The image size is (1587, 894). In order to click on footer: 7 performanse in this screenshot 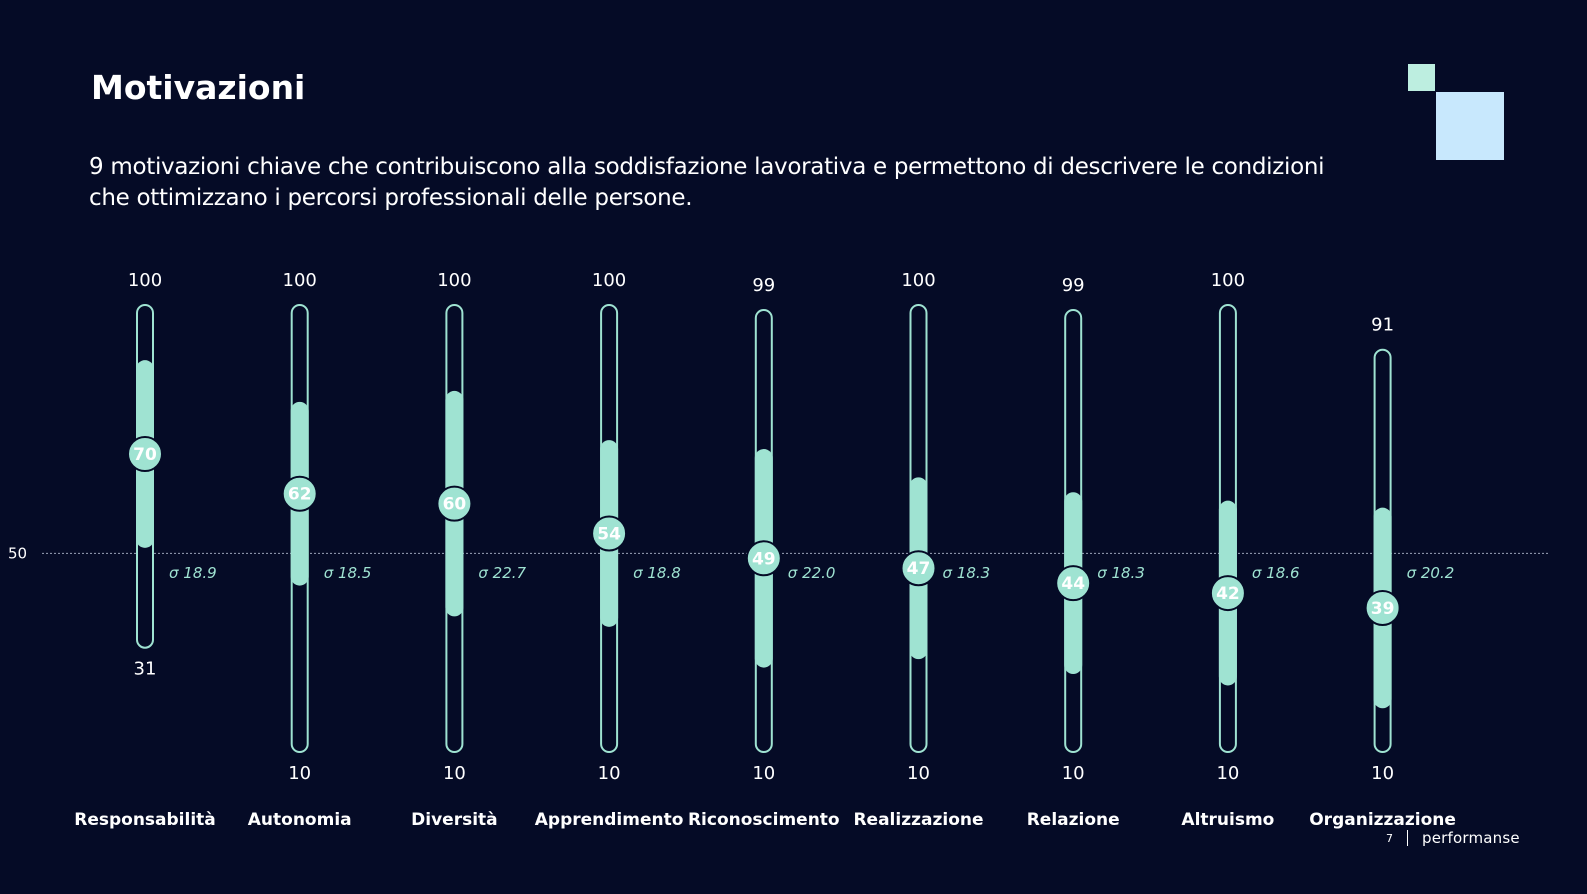, I will do `click(1453, 838)`.